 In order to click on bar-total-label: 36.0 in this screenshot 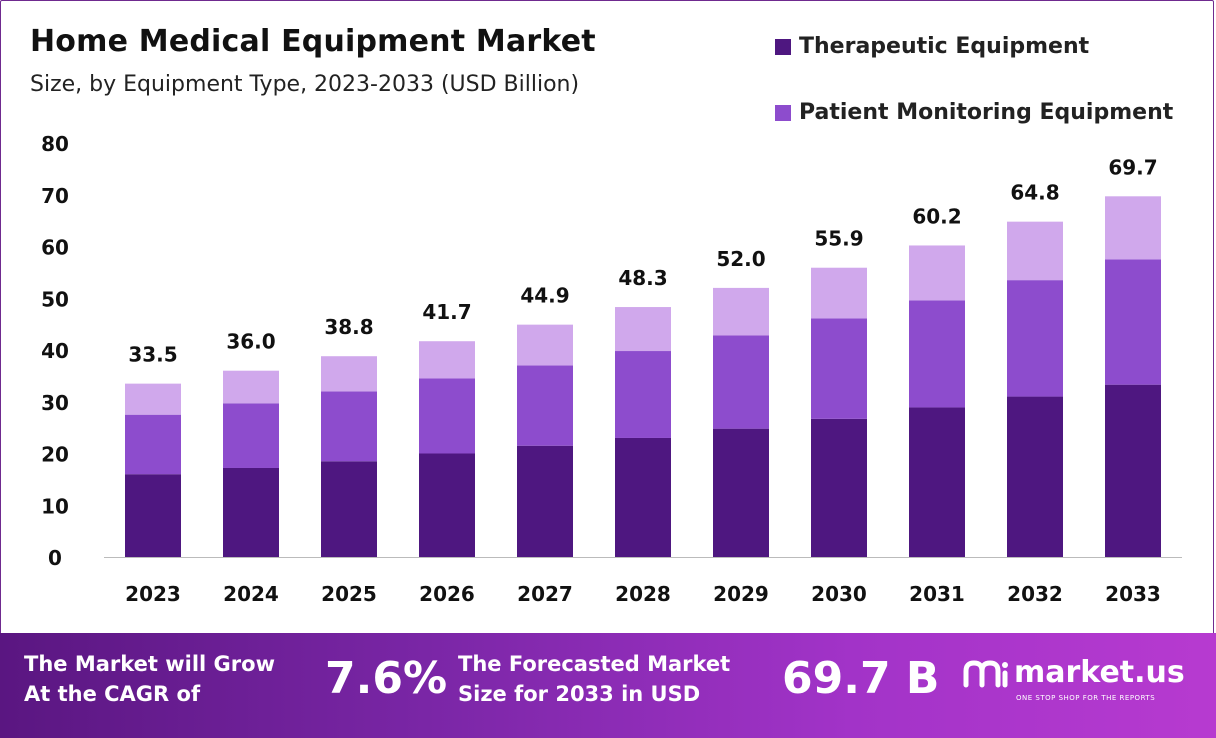, I will do `click(250, 342)`.